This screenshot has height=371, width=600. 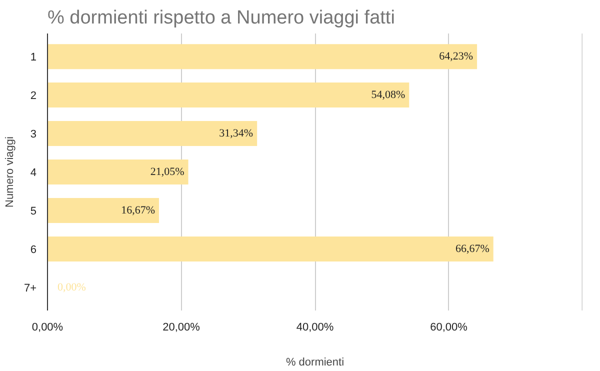 I want to click on data-label: 16,67%, so click(x=138, y=210).